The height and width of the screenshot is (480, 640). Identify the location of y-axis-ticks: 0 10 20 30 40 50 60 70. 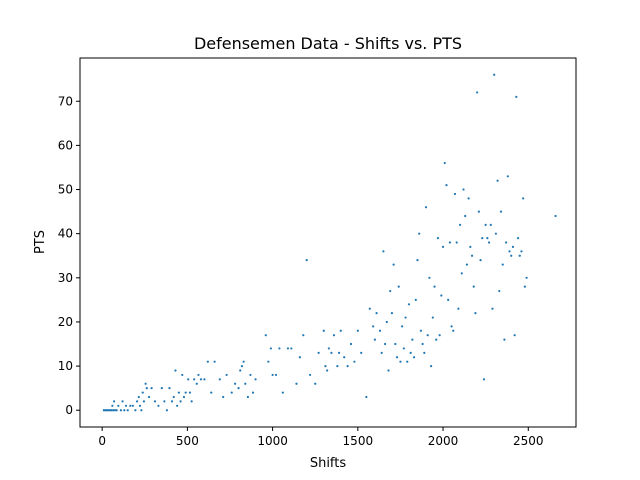
(69, 255).